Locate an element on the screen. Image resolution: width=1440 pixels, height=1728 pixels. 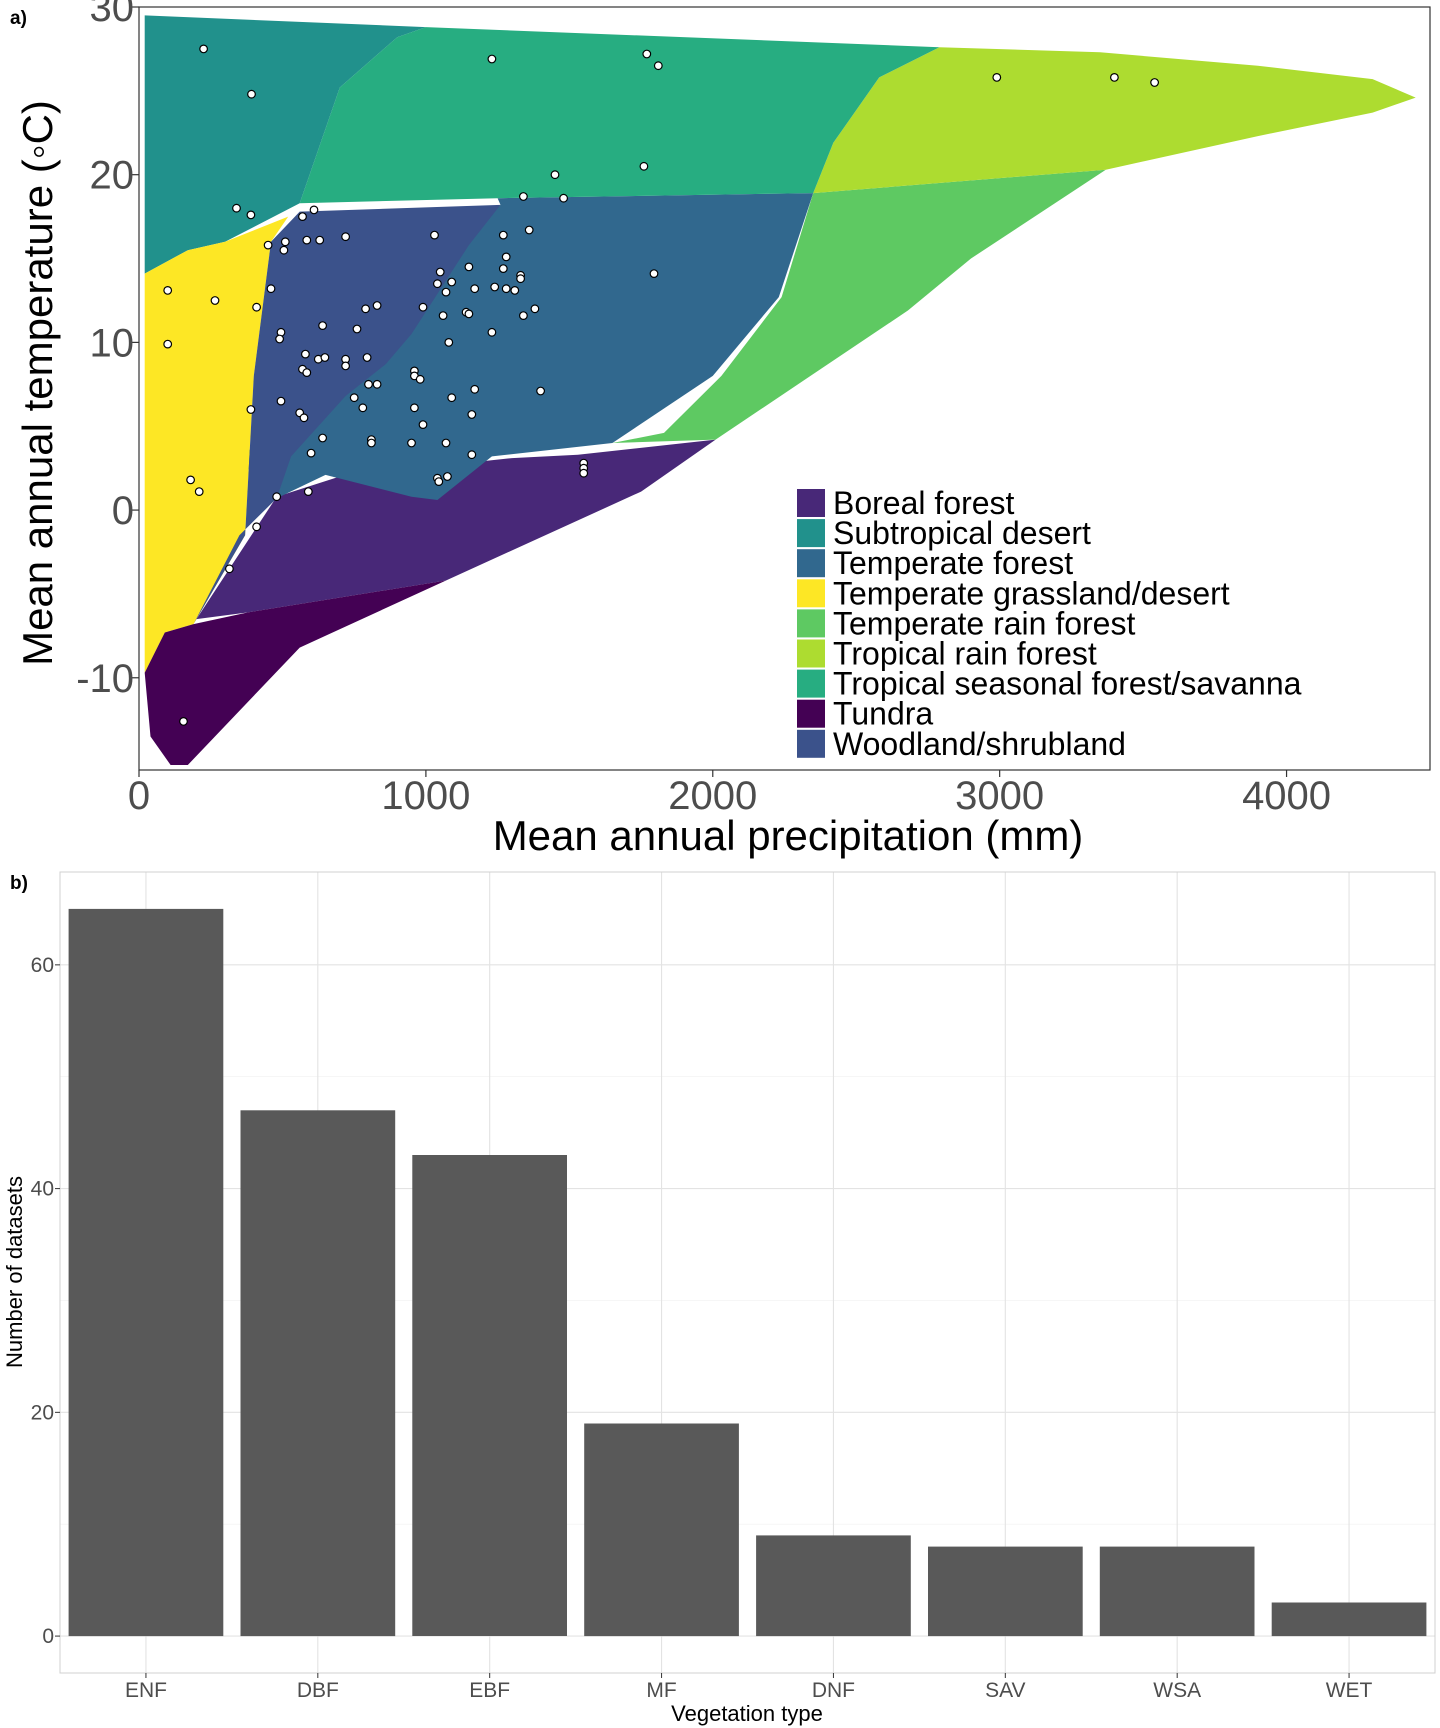
legend-label: Temperate rain forest is located at coordinates (984, 623).